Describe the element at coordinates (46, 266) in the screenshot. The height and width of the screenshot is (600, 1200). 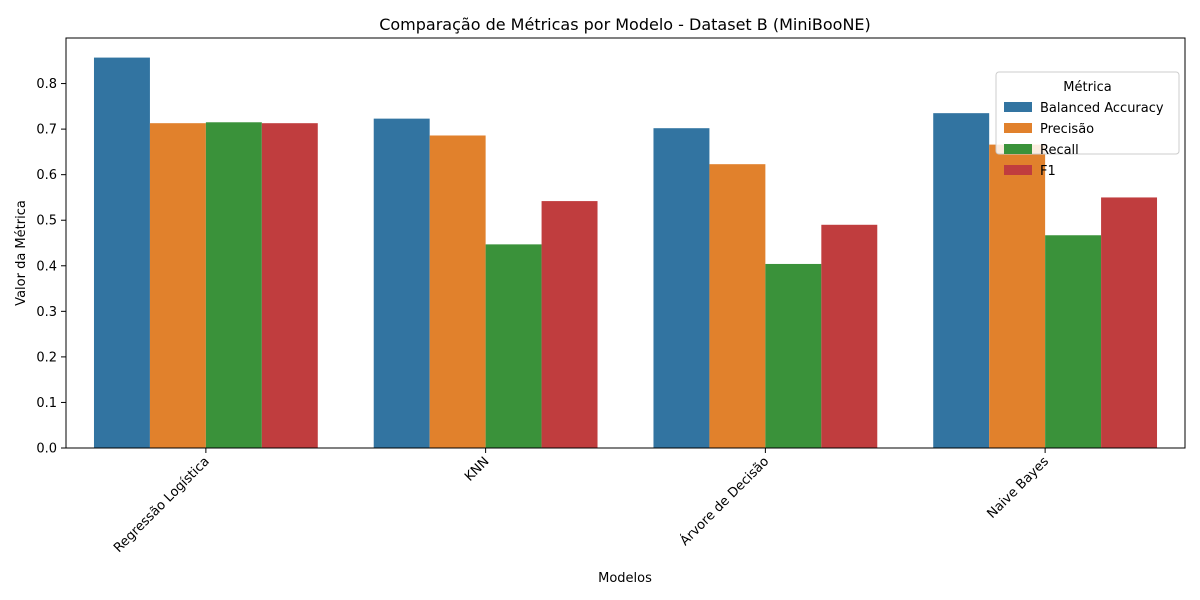
I see `y-tick-label: 0.4` at that location.